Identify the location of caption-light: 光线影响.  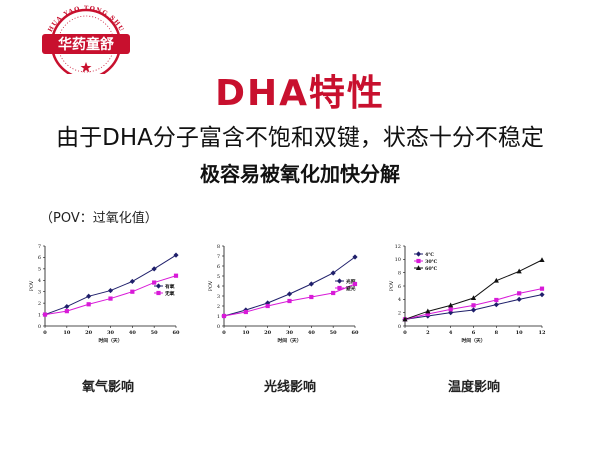
(289, 387).